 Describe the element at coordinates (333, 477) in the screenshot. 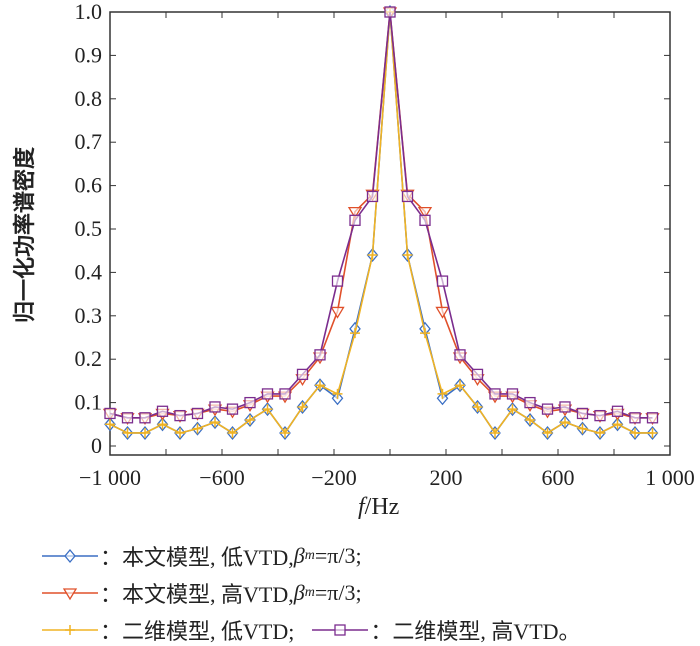

I see `x-tick-label: −200` at that location.